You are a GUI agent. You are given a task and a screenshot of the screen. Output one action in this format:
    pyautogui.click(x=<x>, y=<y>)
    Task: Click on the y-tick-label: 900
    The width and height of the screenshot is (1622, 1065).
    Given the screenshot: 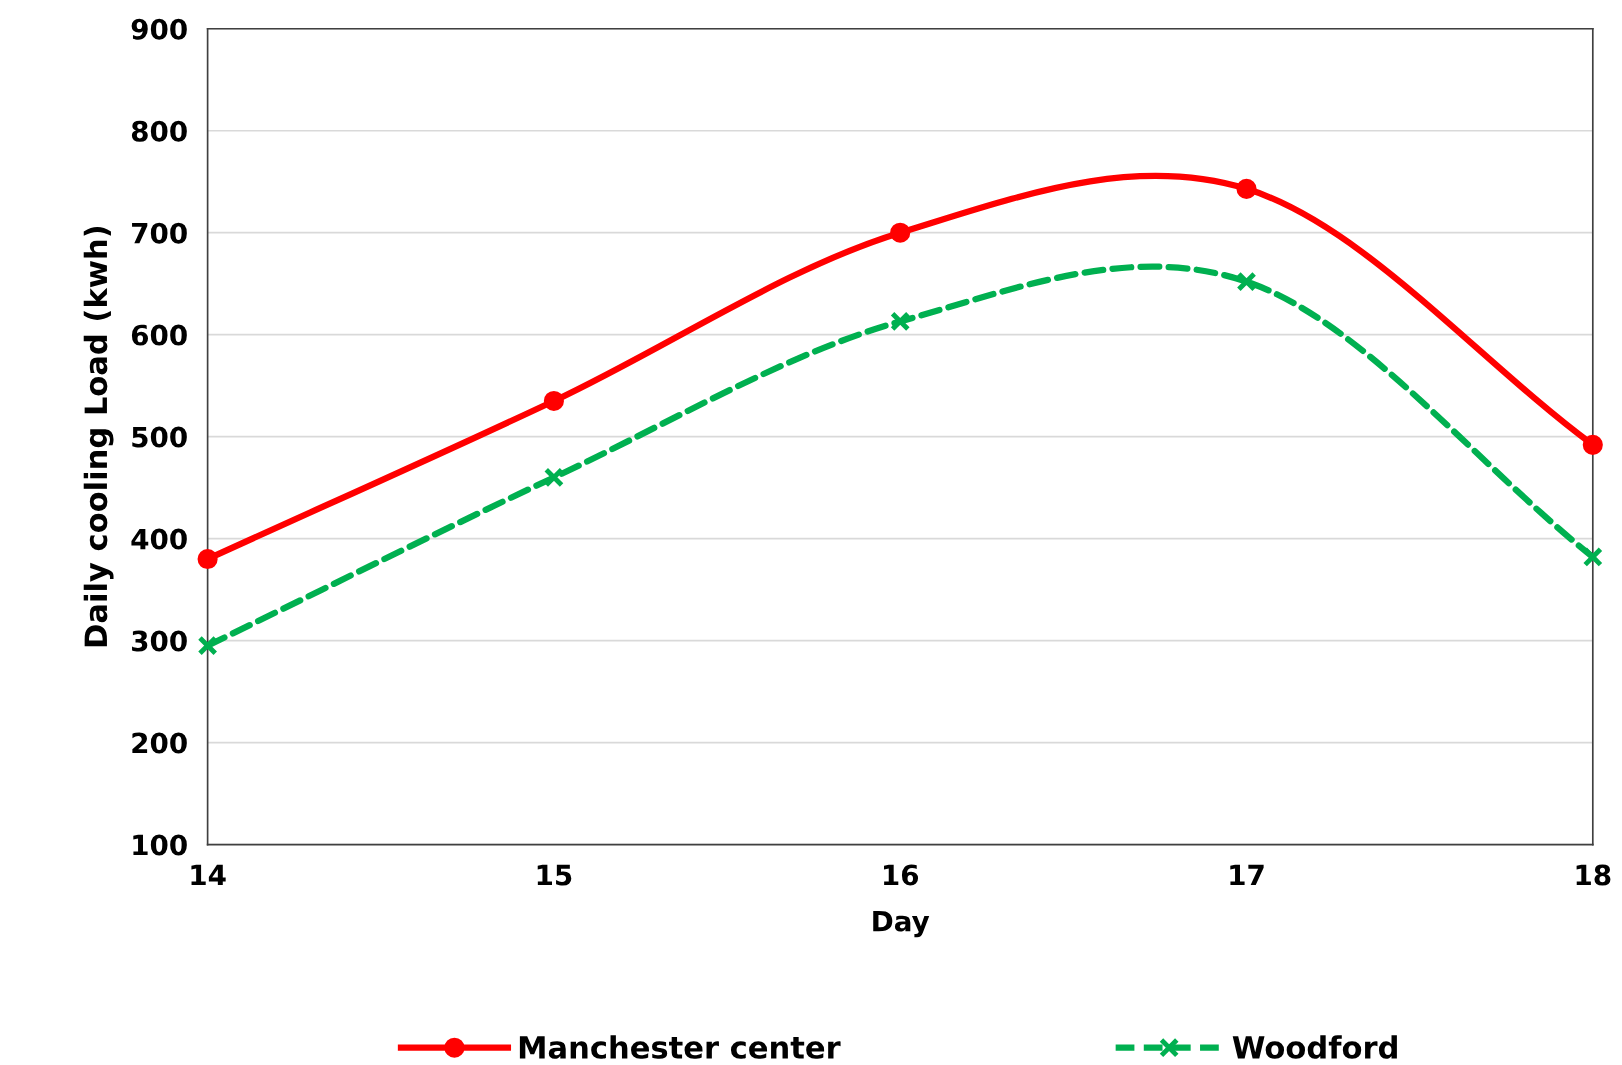 What is the action you would take?
    pyautogui.click(x=159, y=29)
    